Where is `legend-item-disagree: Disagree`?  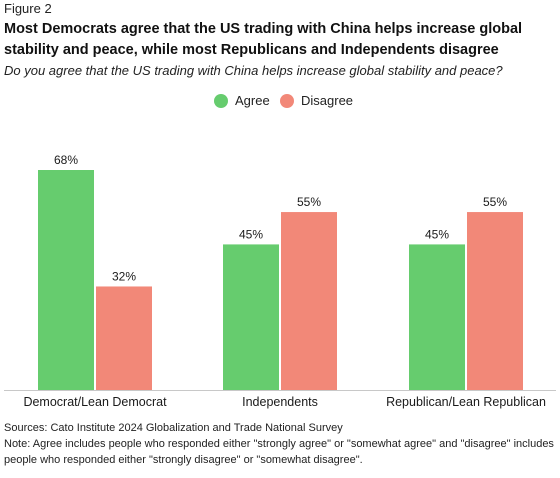 legend-item-disagree: Disagree is located at coordinates (316, 100).